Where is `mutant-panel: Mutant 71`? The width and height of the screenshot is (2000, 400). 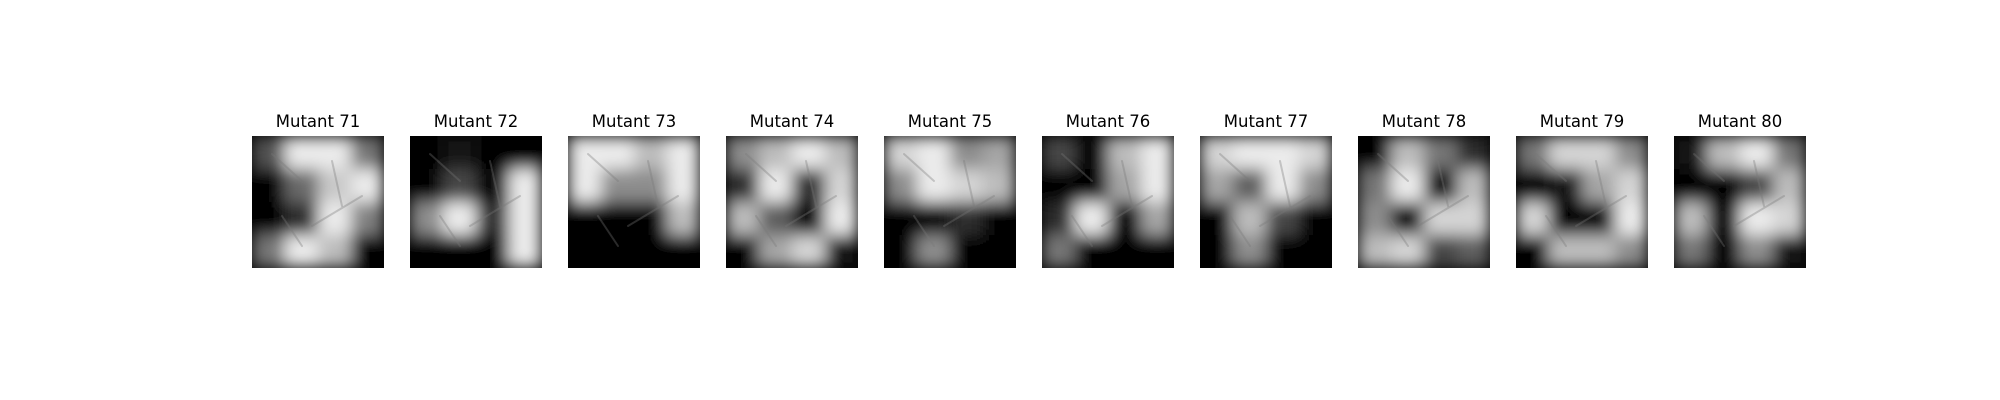 mutant-panel: Mutant 71 is located at coordinates (318, 190).